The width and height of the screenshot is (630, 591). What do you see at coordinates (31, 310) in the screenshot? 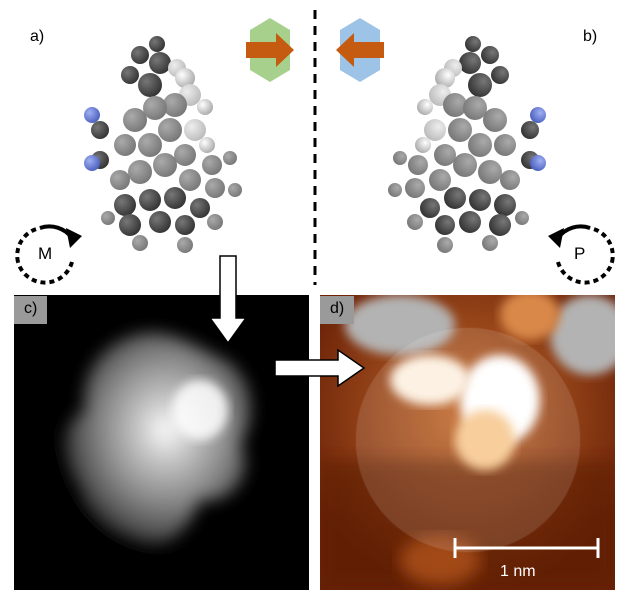
I see `panel-label-c: c)` at bounding box center [31, 310].